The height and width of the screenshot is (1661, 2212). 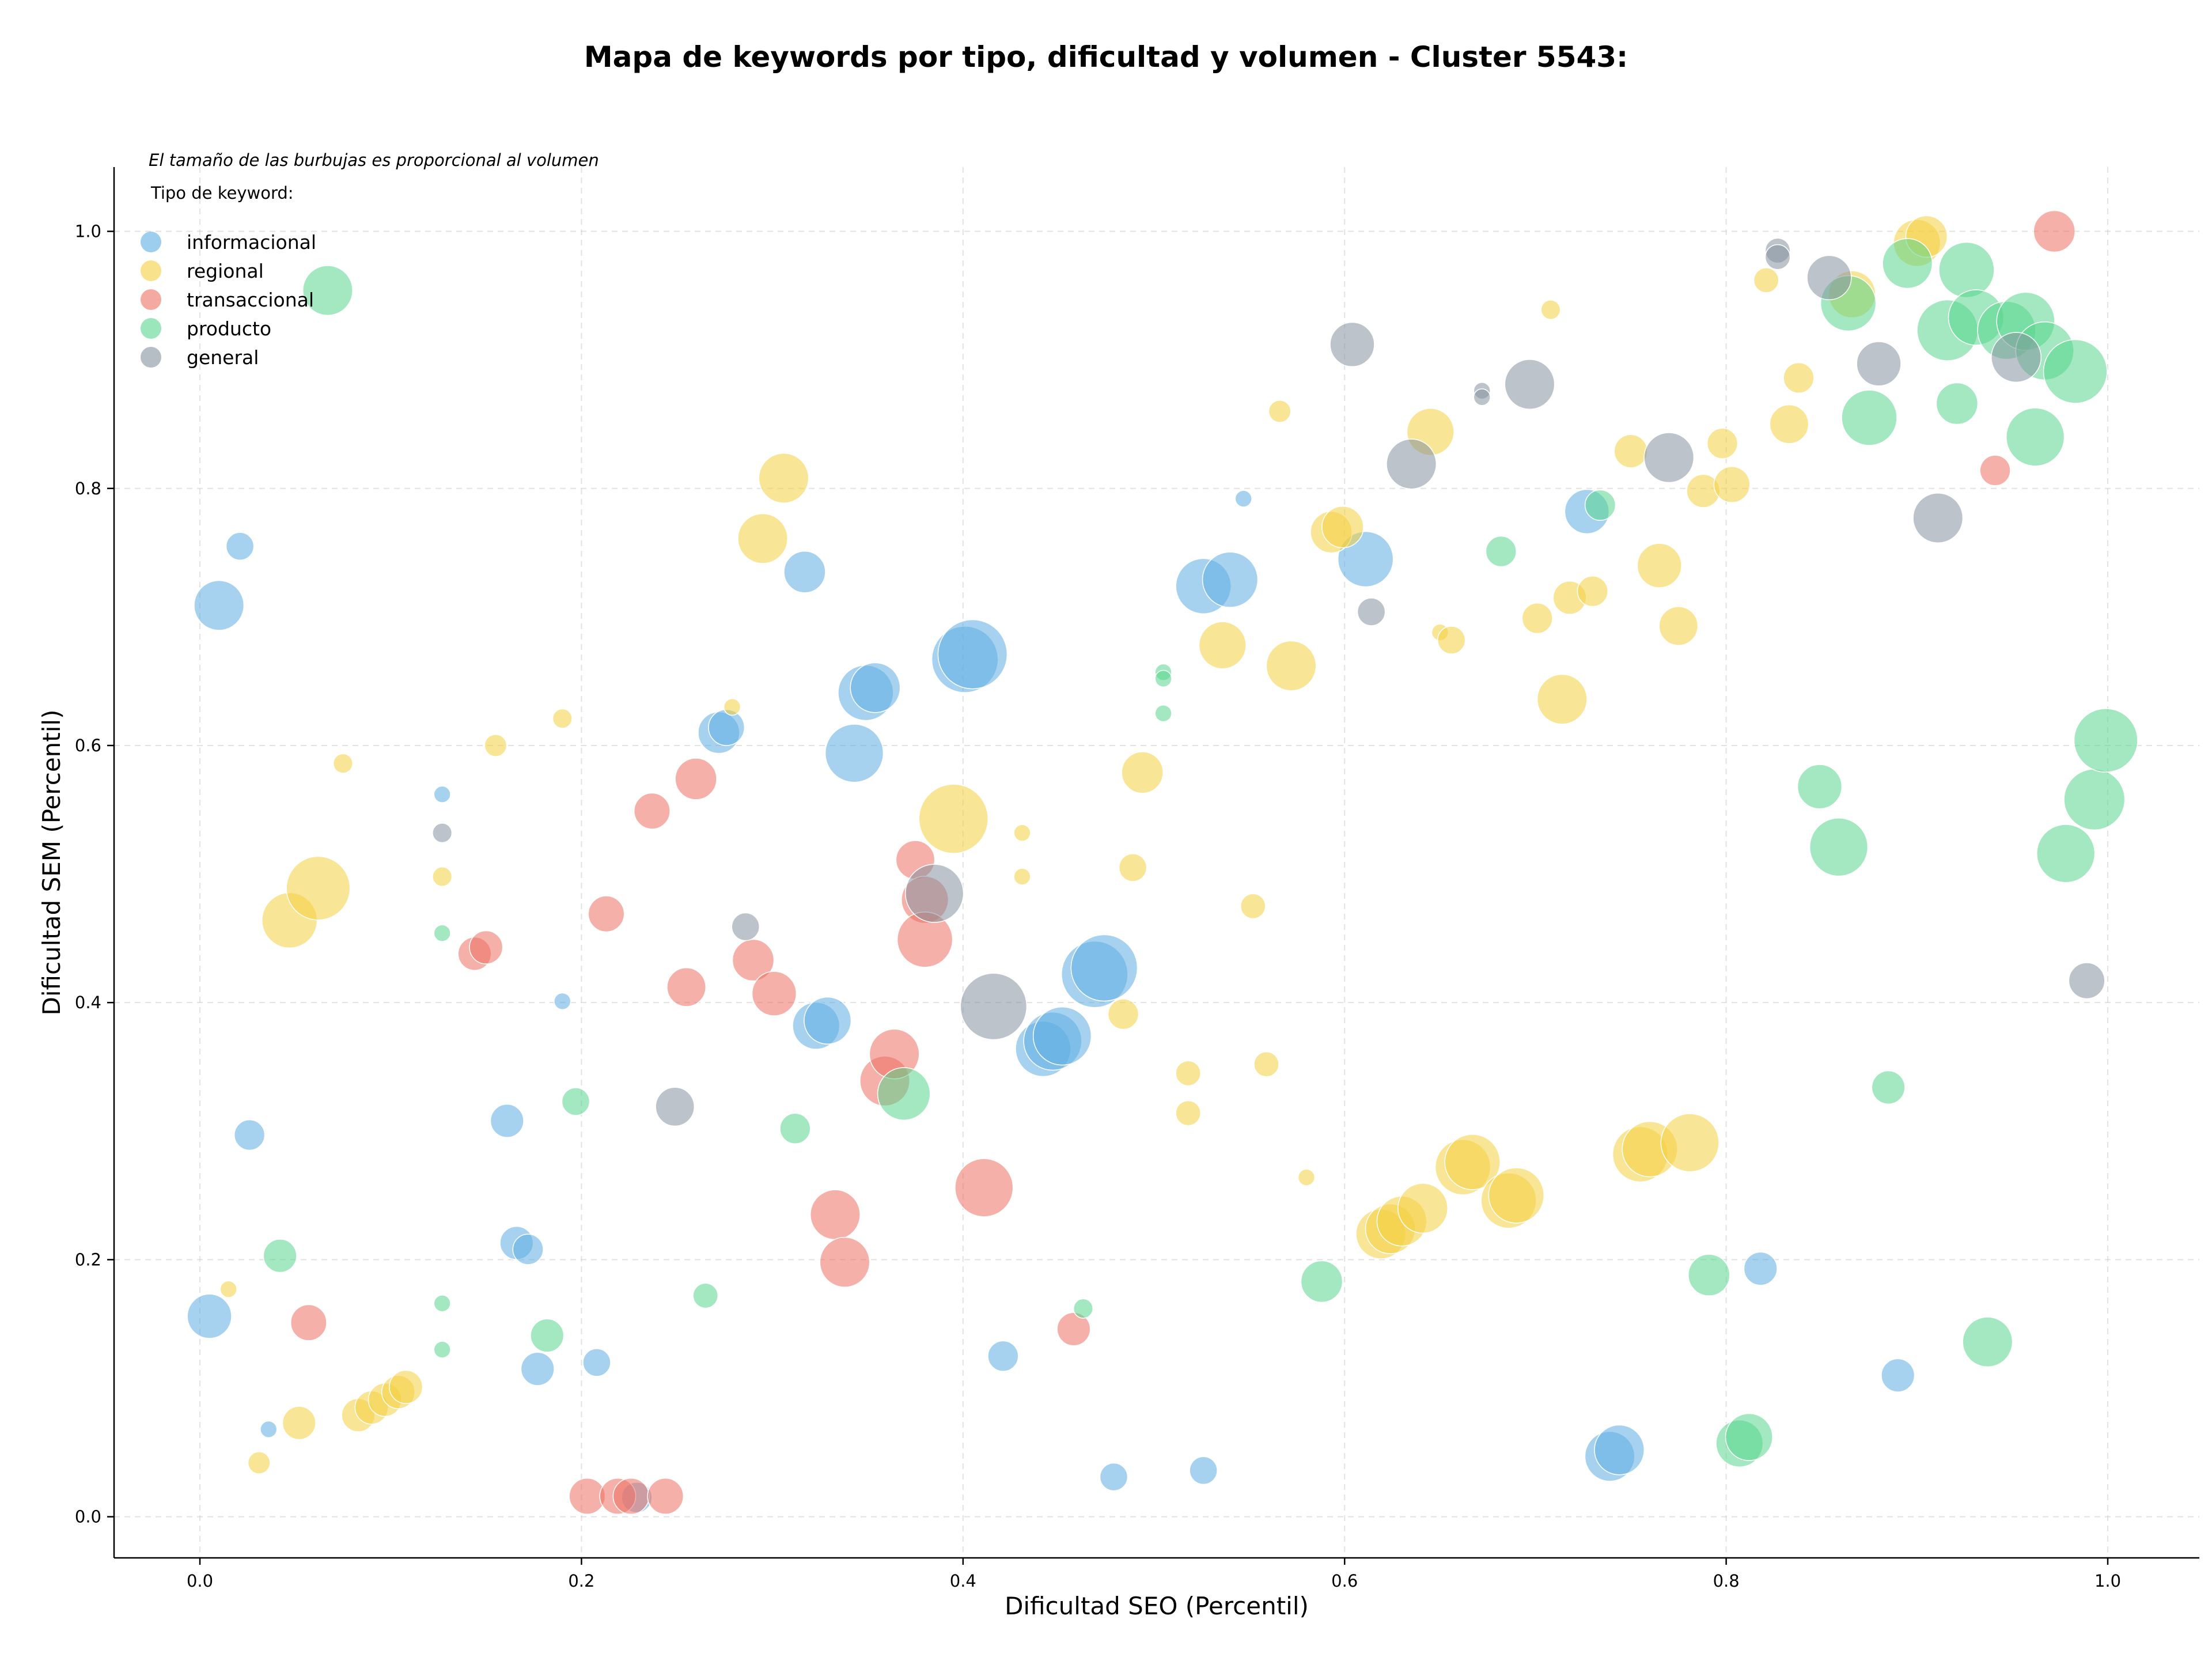 What do you see at coordinates (151, 357) in the screenshot?
I see `legend-marker-general` at bounding box center [151, 357].